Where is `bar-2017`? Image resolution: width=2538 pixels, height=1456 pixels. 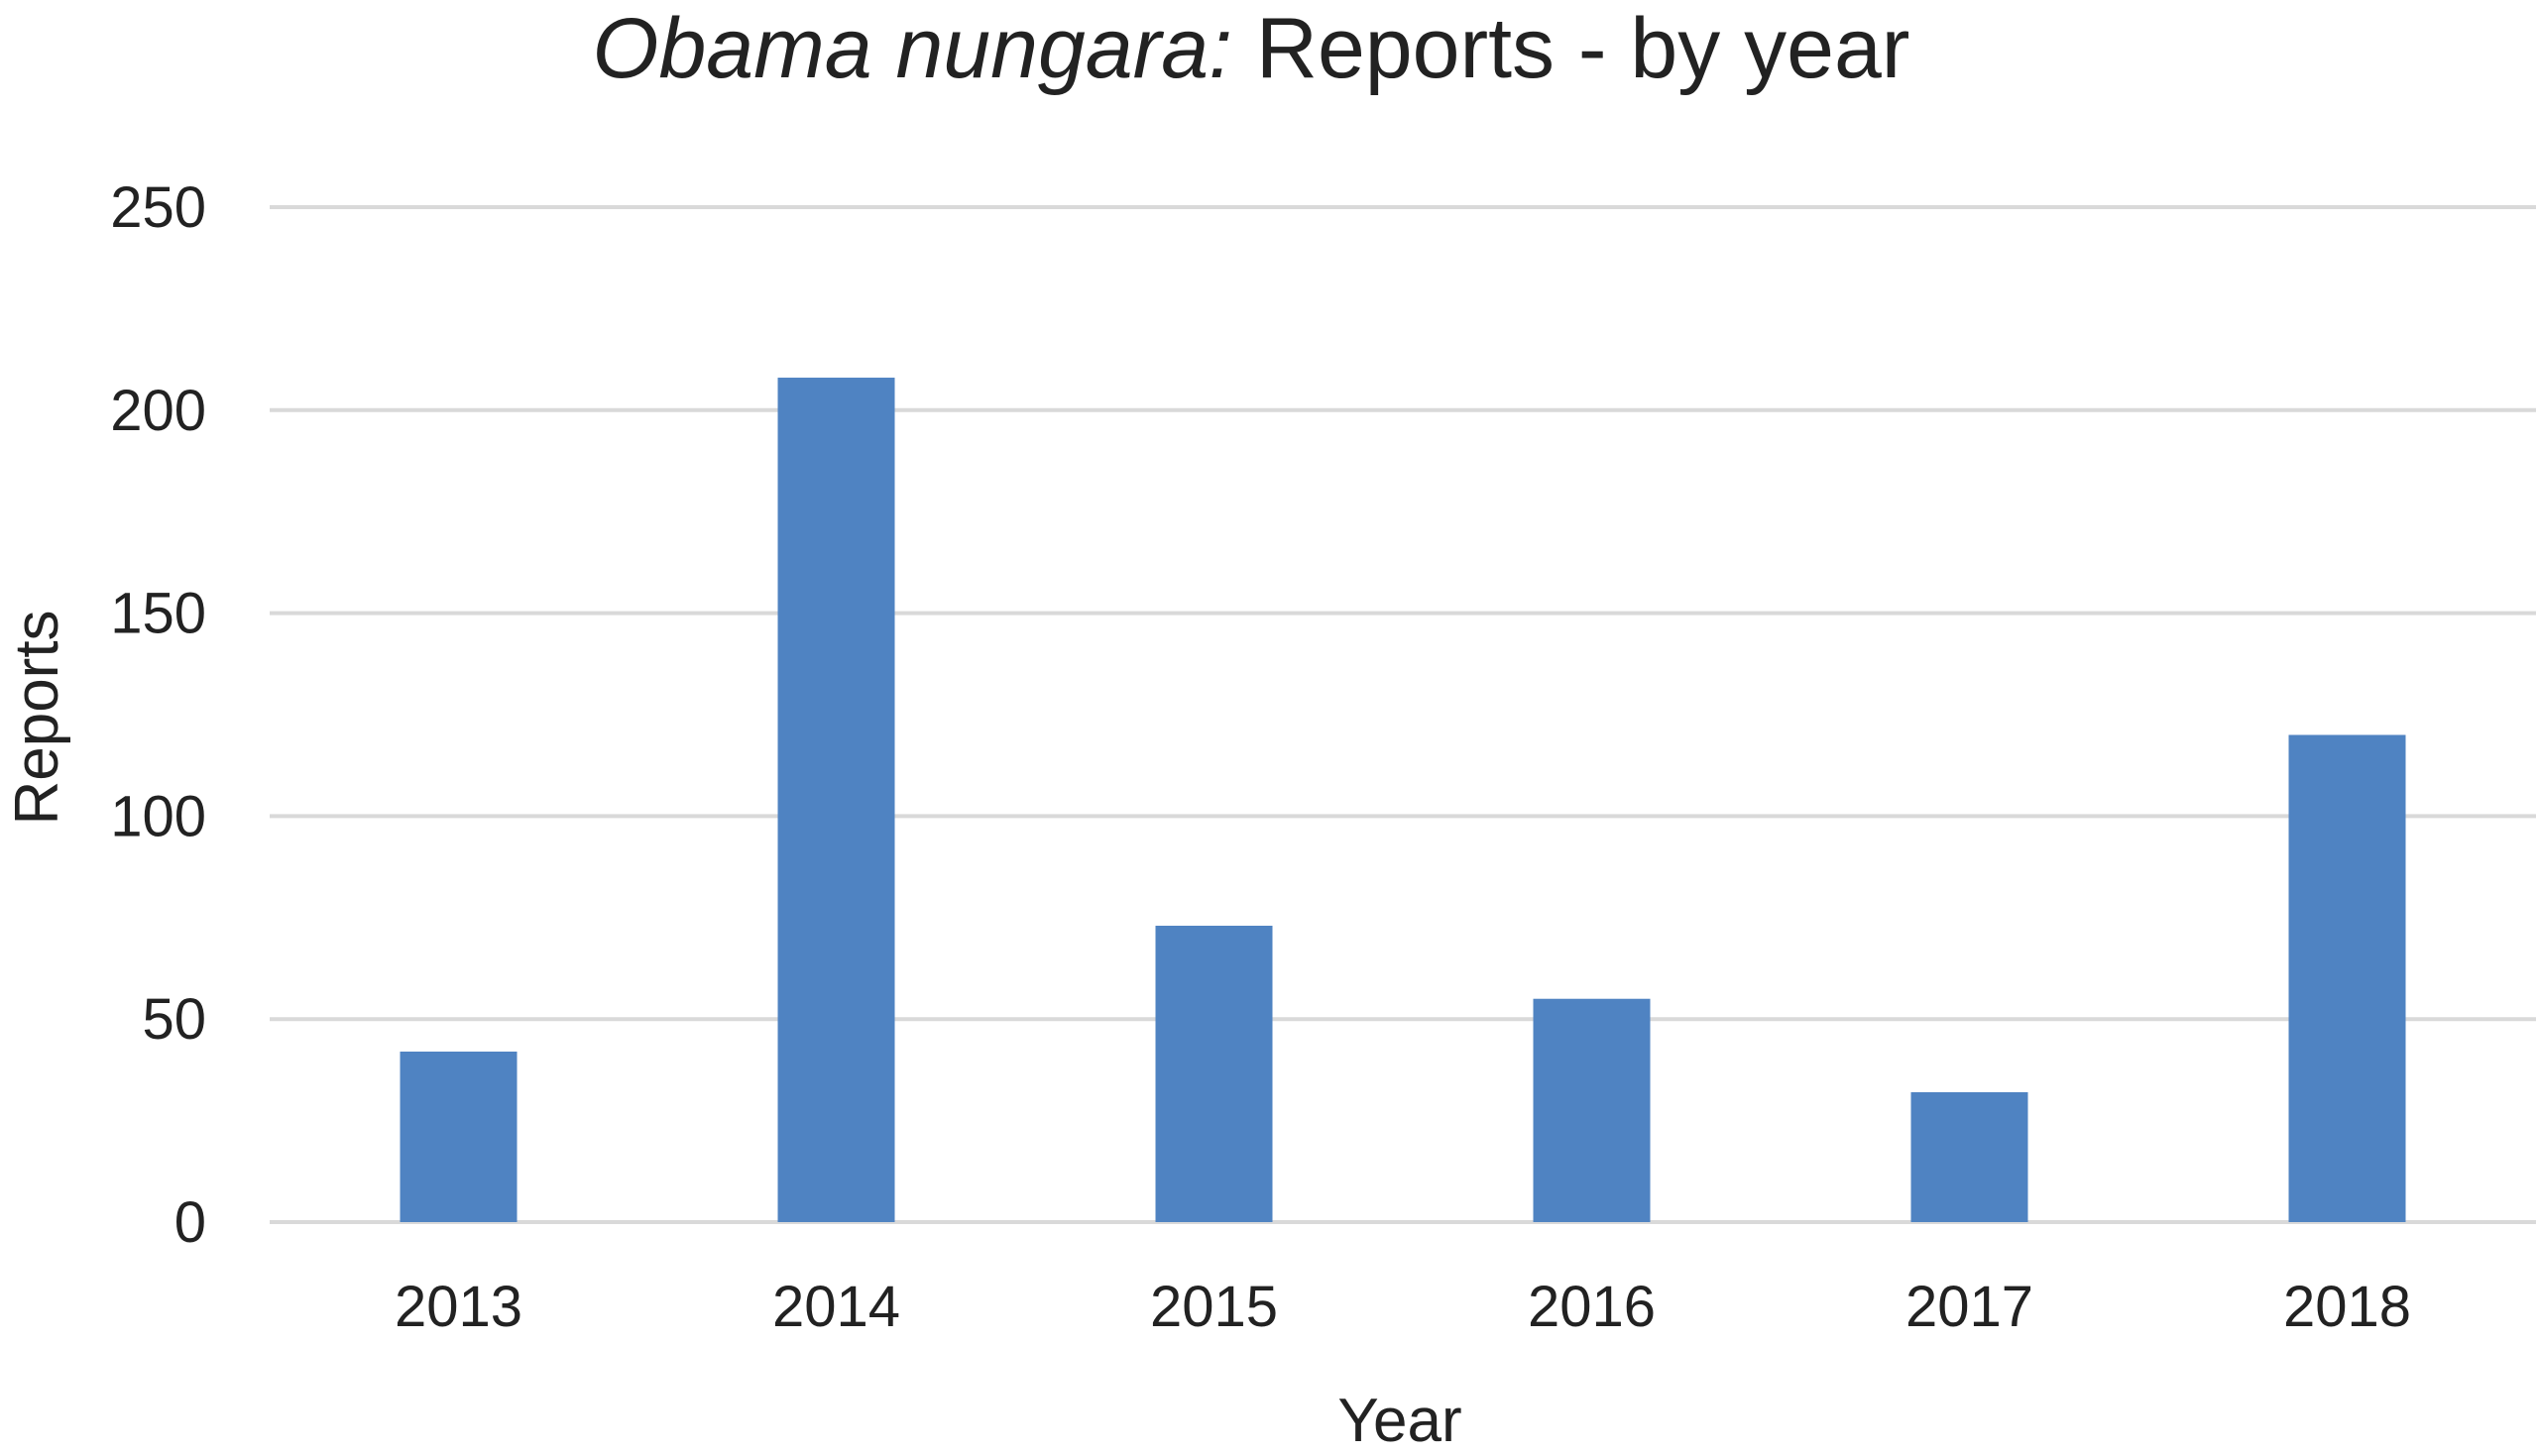
bar-2017 is located at coordinates (1969, 1156).